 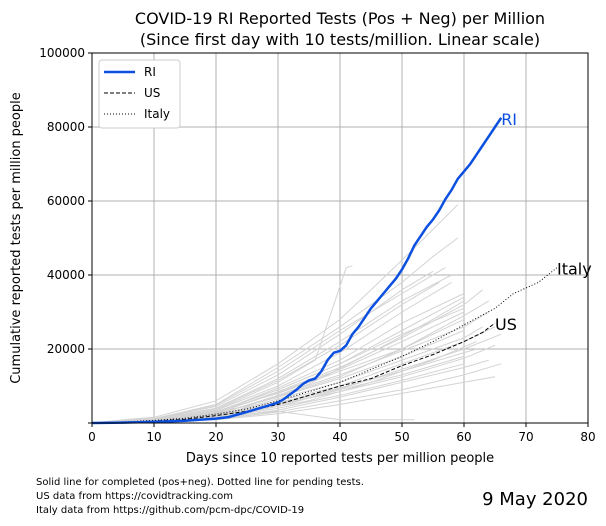 I want to click on y-tick-label: 80000, so click(x=66, y=127).